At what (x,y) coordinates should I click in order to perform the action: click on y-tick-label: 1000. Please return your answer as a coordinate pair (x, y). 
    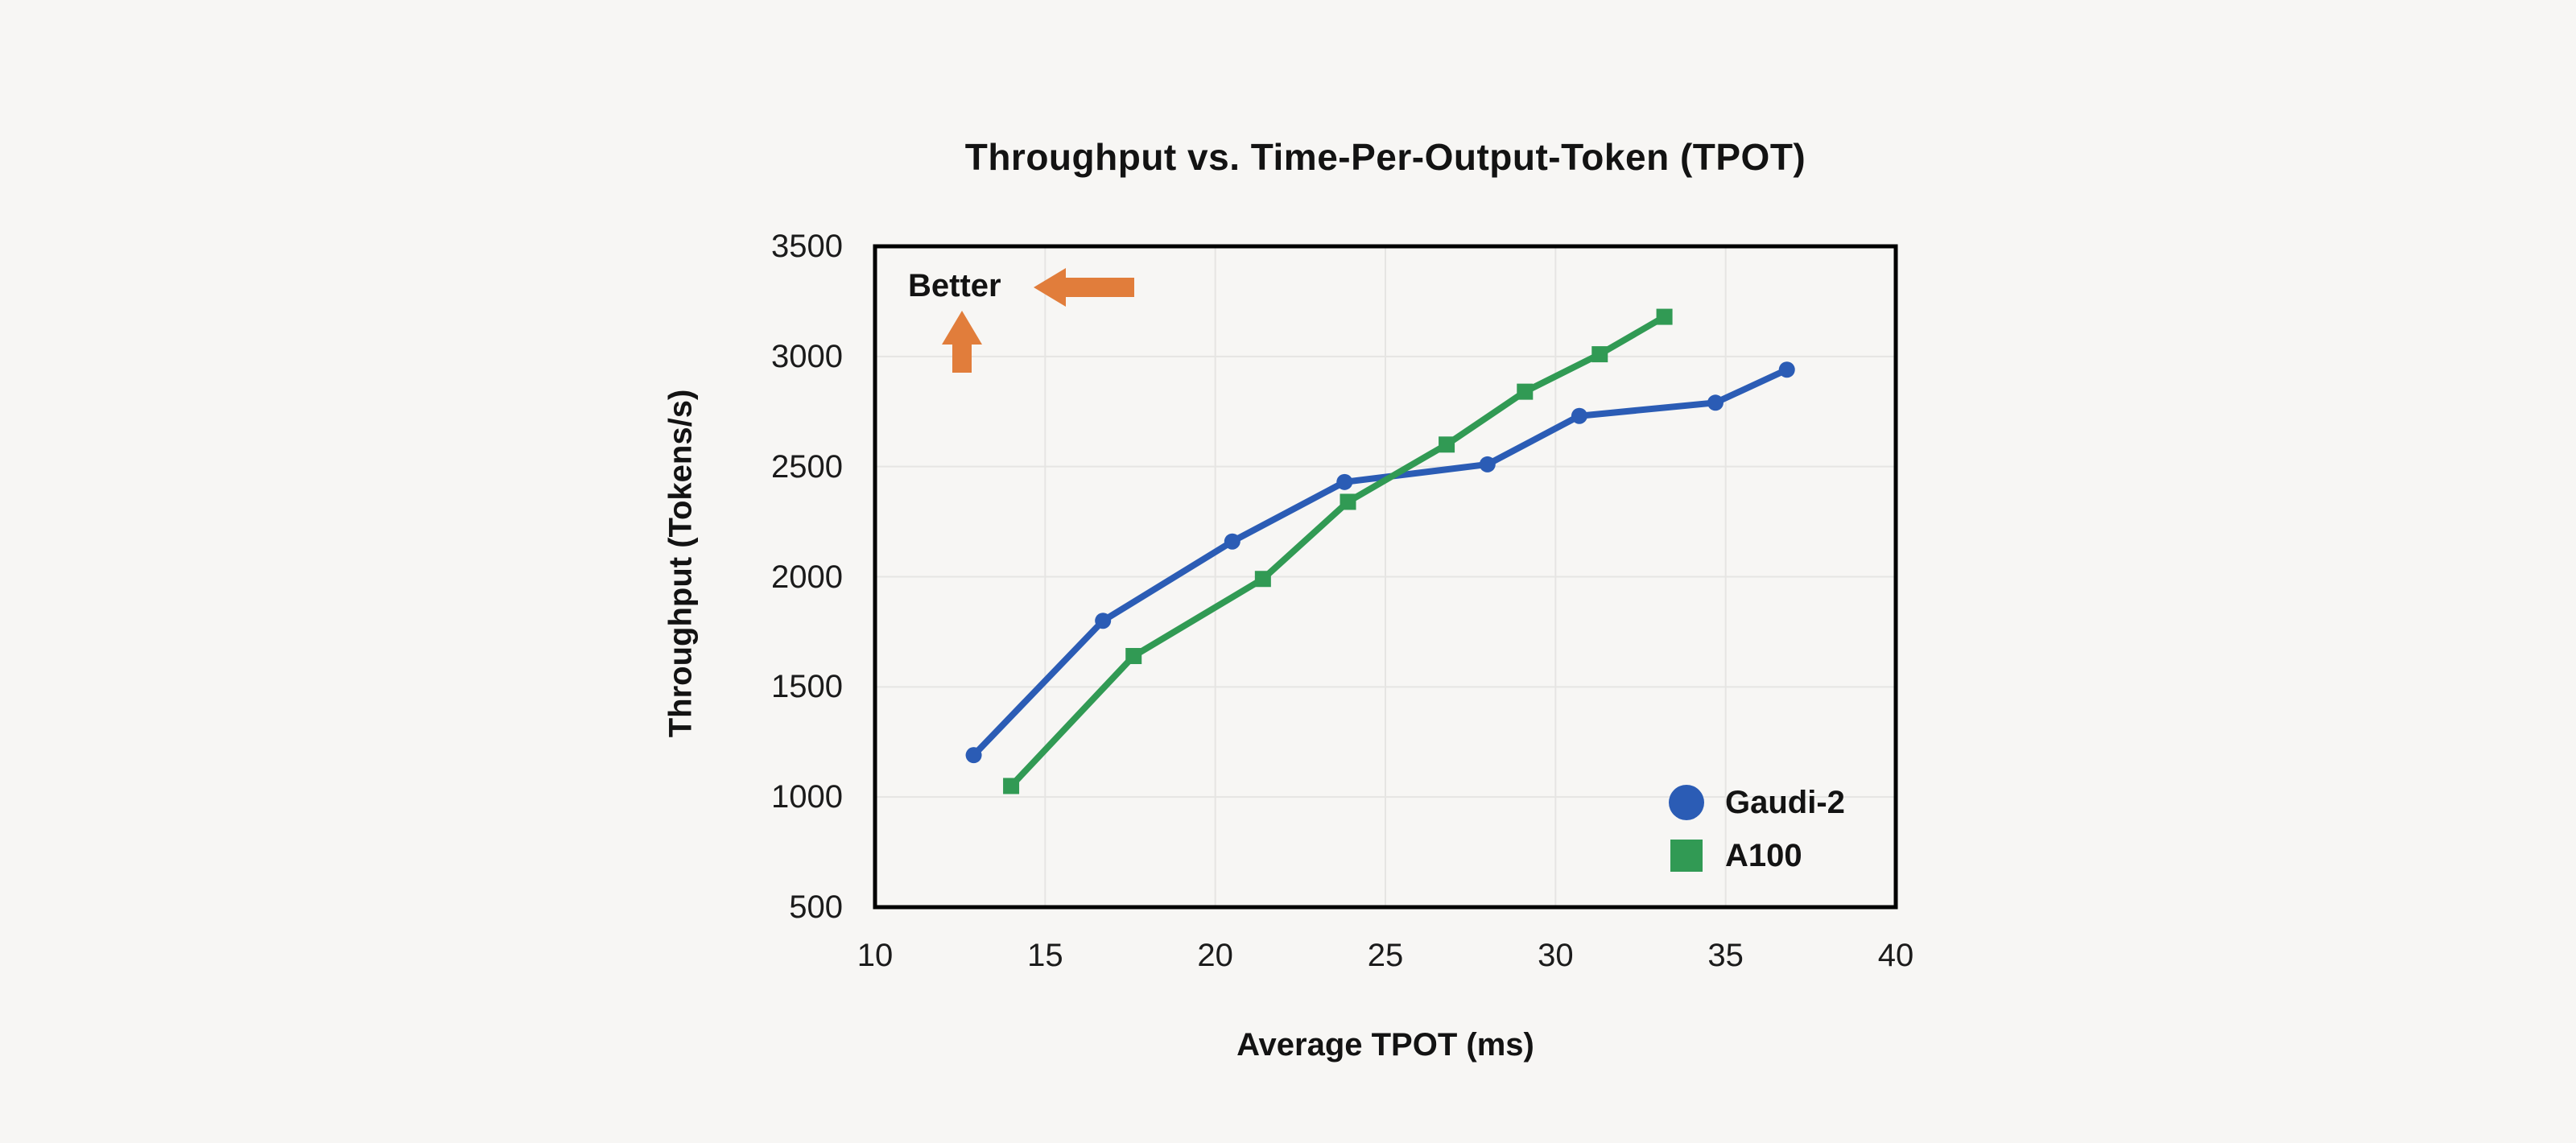
    Looking at the image, I should click on (807, 797).